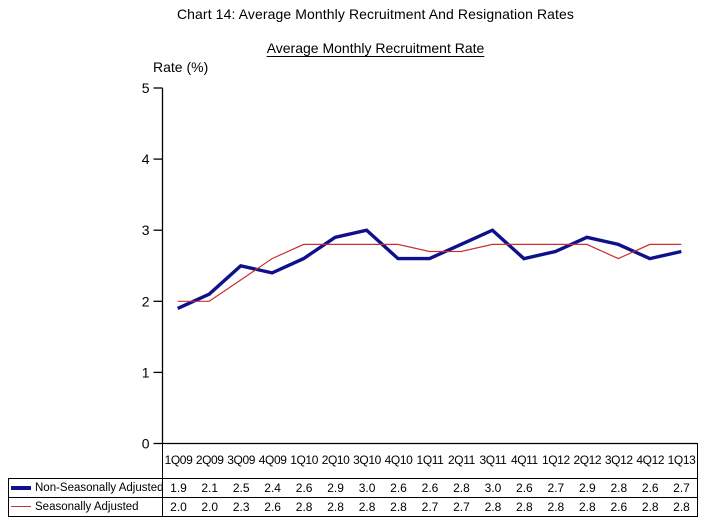 The height and width of the screenshot is (522, 703). What do you see at coordinates (335, 460) in the screenshot?
I see `x-axis-label: 2Q10` at bounding box center [335, 460].